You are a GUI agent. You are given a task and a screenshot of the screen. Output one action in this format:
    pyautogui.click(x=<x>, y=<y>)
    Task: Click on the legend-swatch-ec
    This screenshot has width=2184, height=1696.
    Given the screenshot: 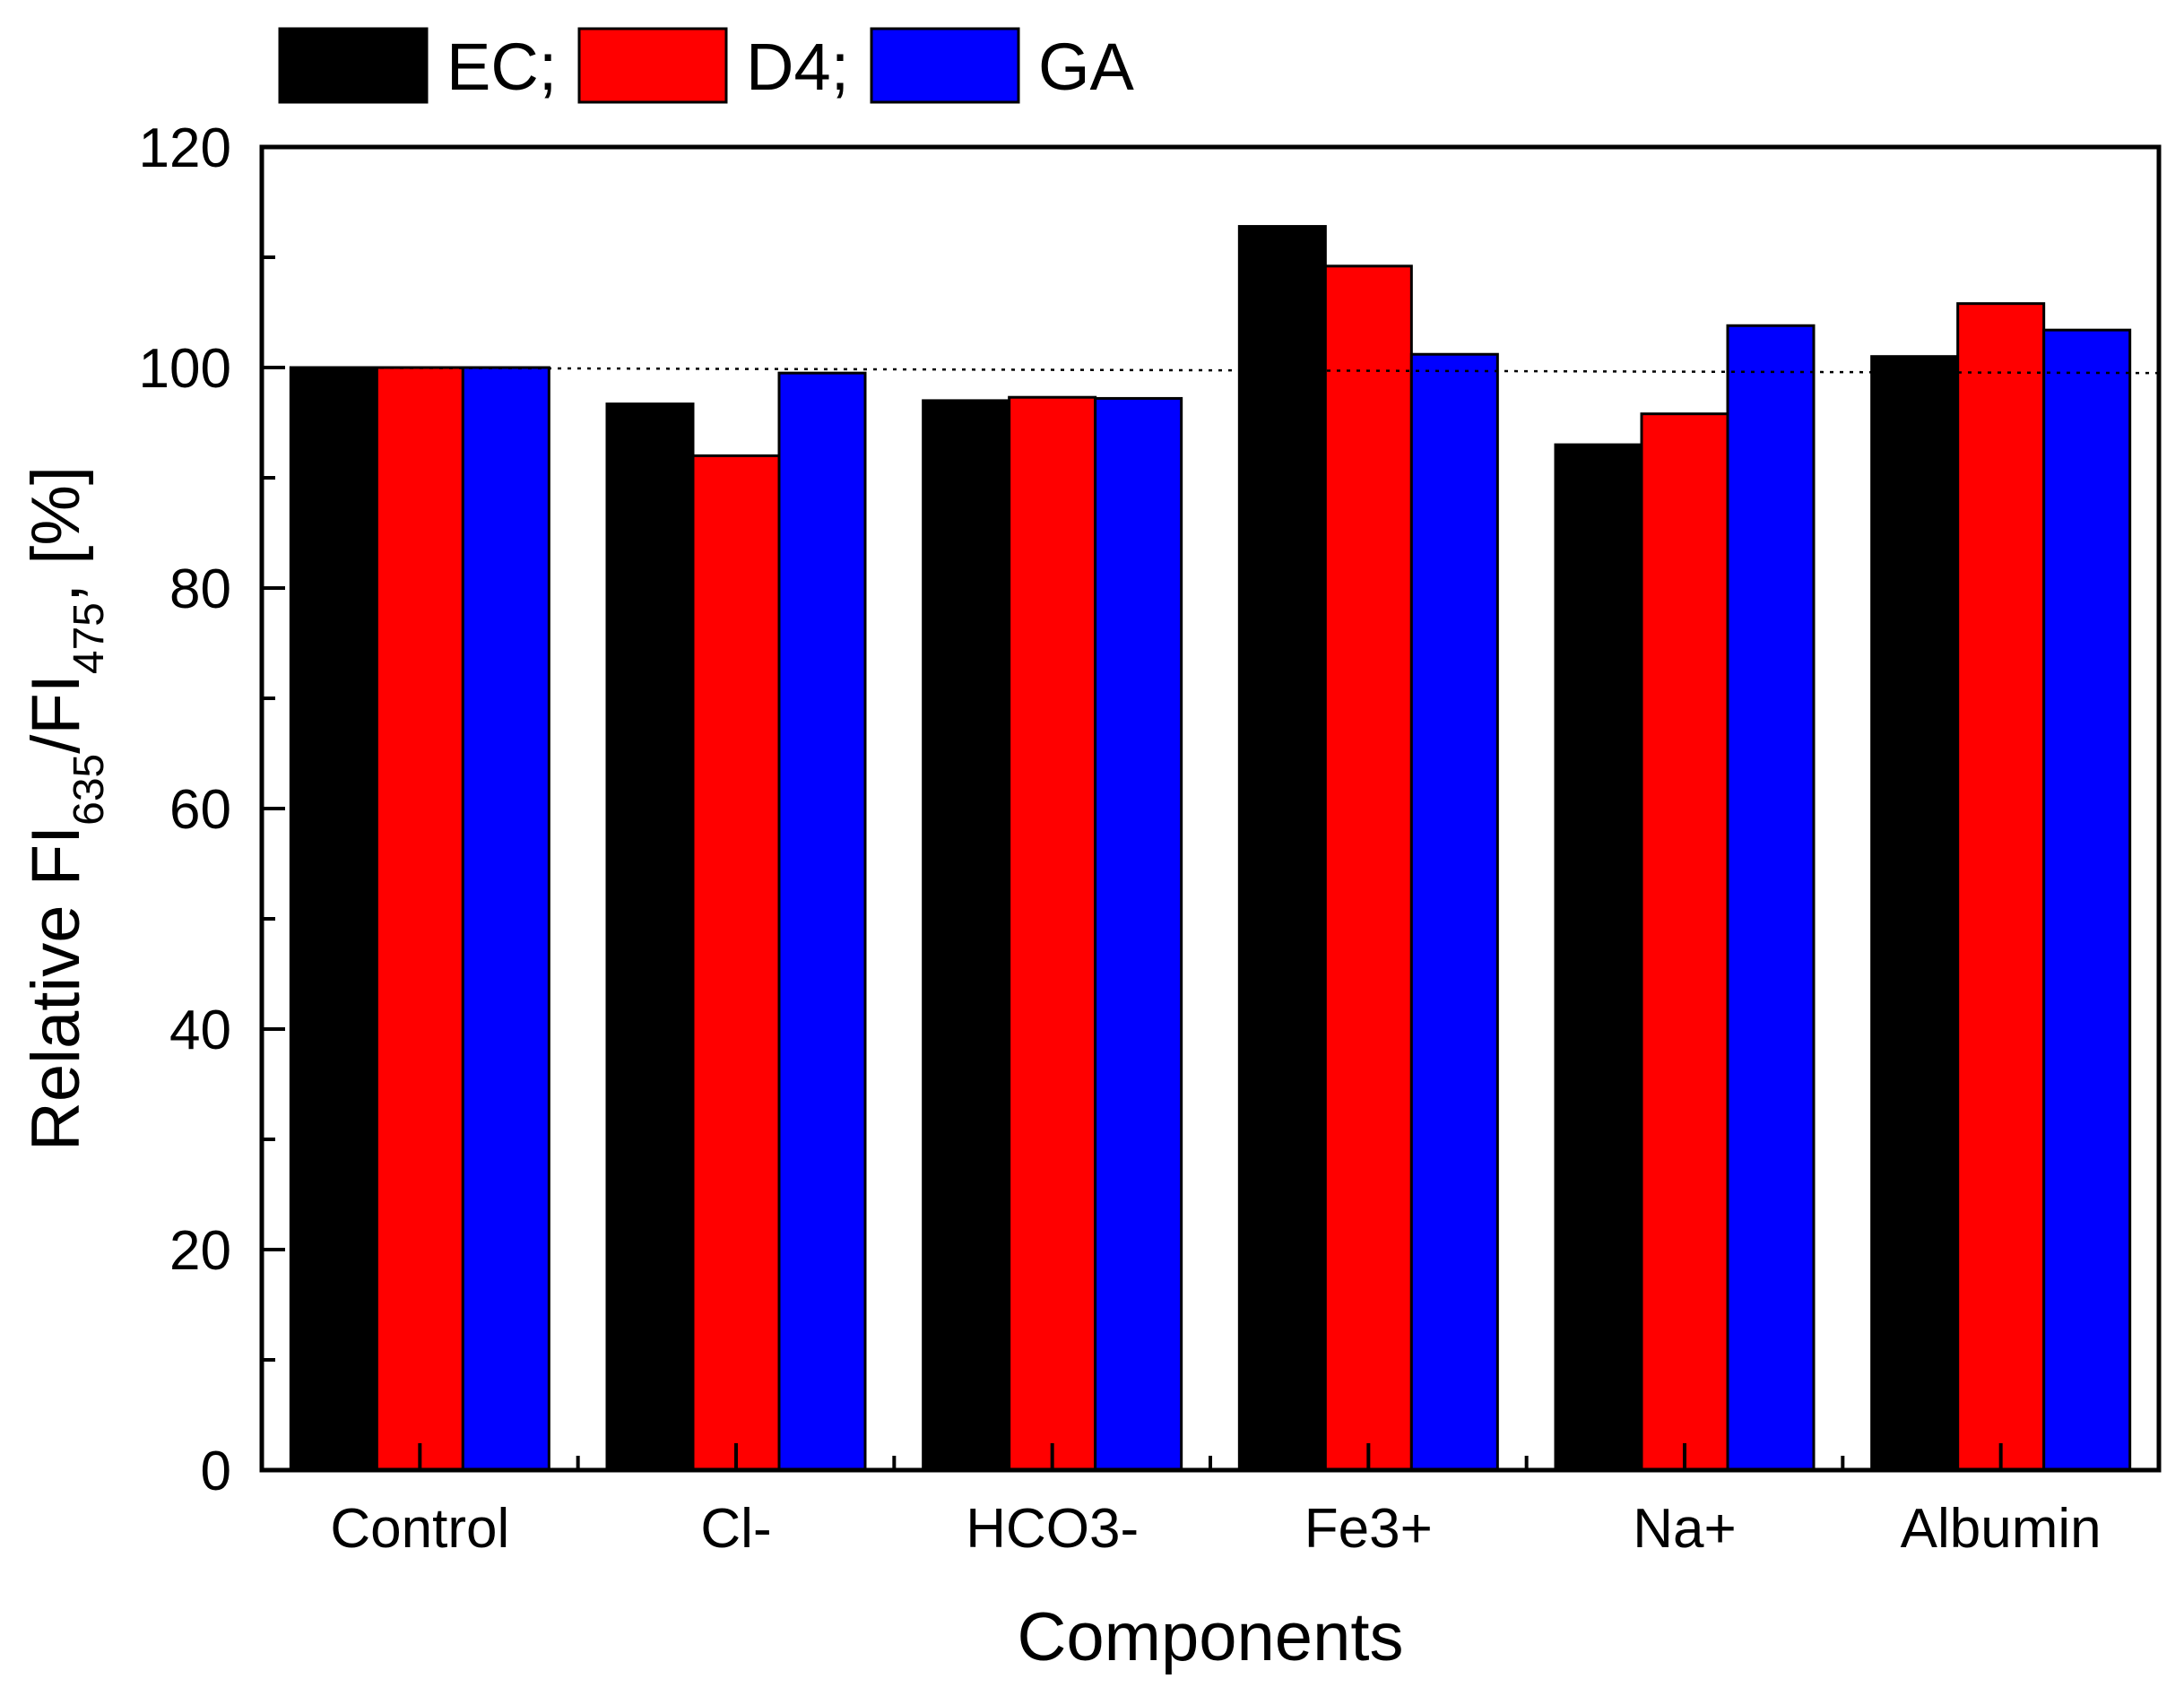 What is the action you would take?
    pyautogui.click(x=353, y=65)
    